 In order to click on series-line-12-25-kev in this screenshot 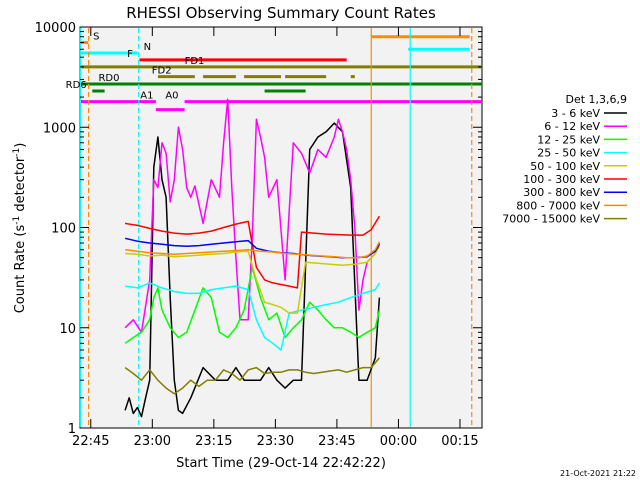, I will do `click(252, 305)`.